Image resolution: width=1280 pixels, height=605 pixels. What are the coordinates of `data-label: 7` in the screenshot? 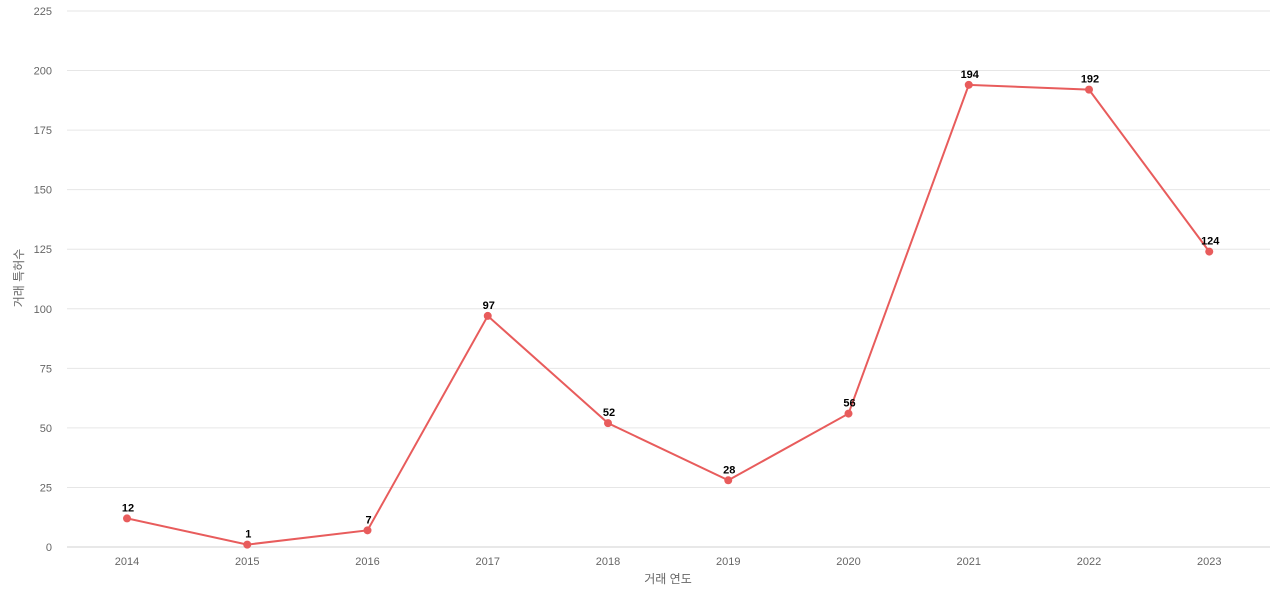 It's located at (368, 520).